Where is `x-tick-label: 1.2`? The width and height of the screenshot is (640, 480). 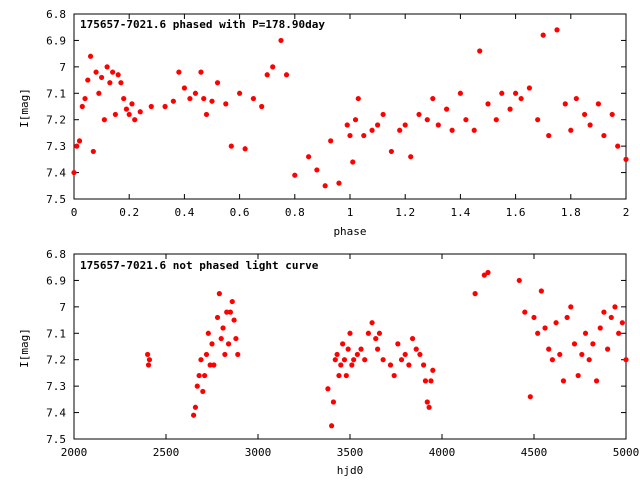 x-tick-label: 1.2 is located at coordinates (405, 212).